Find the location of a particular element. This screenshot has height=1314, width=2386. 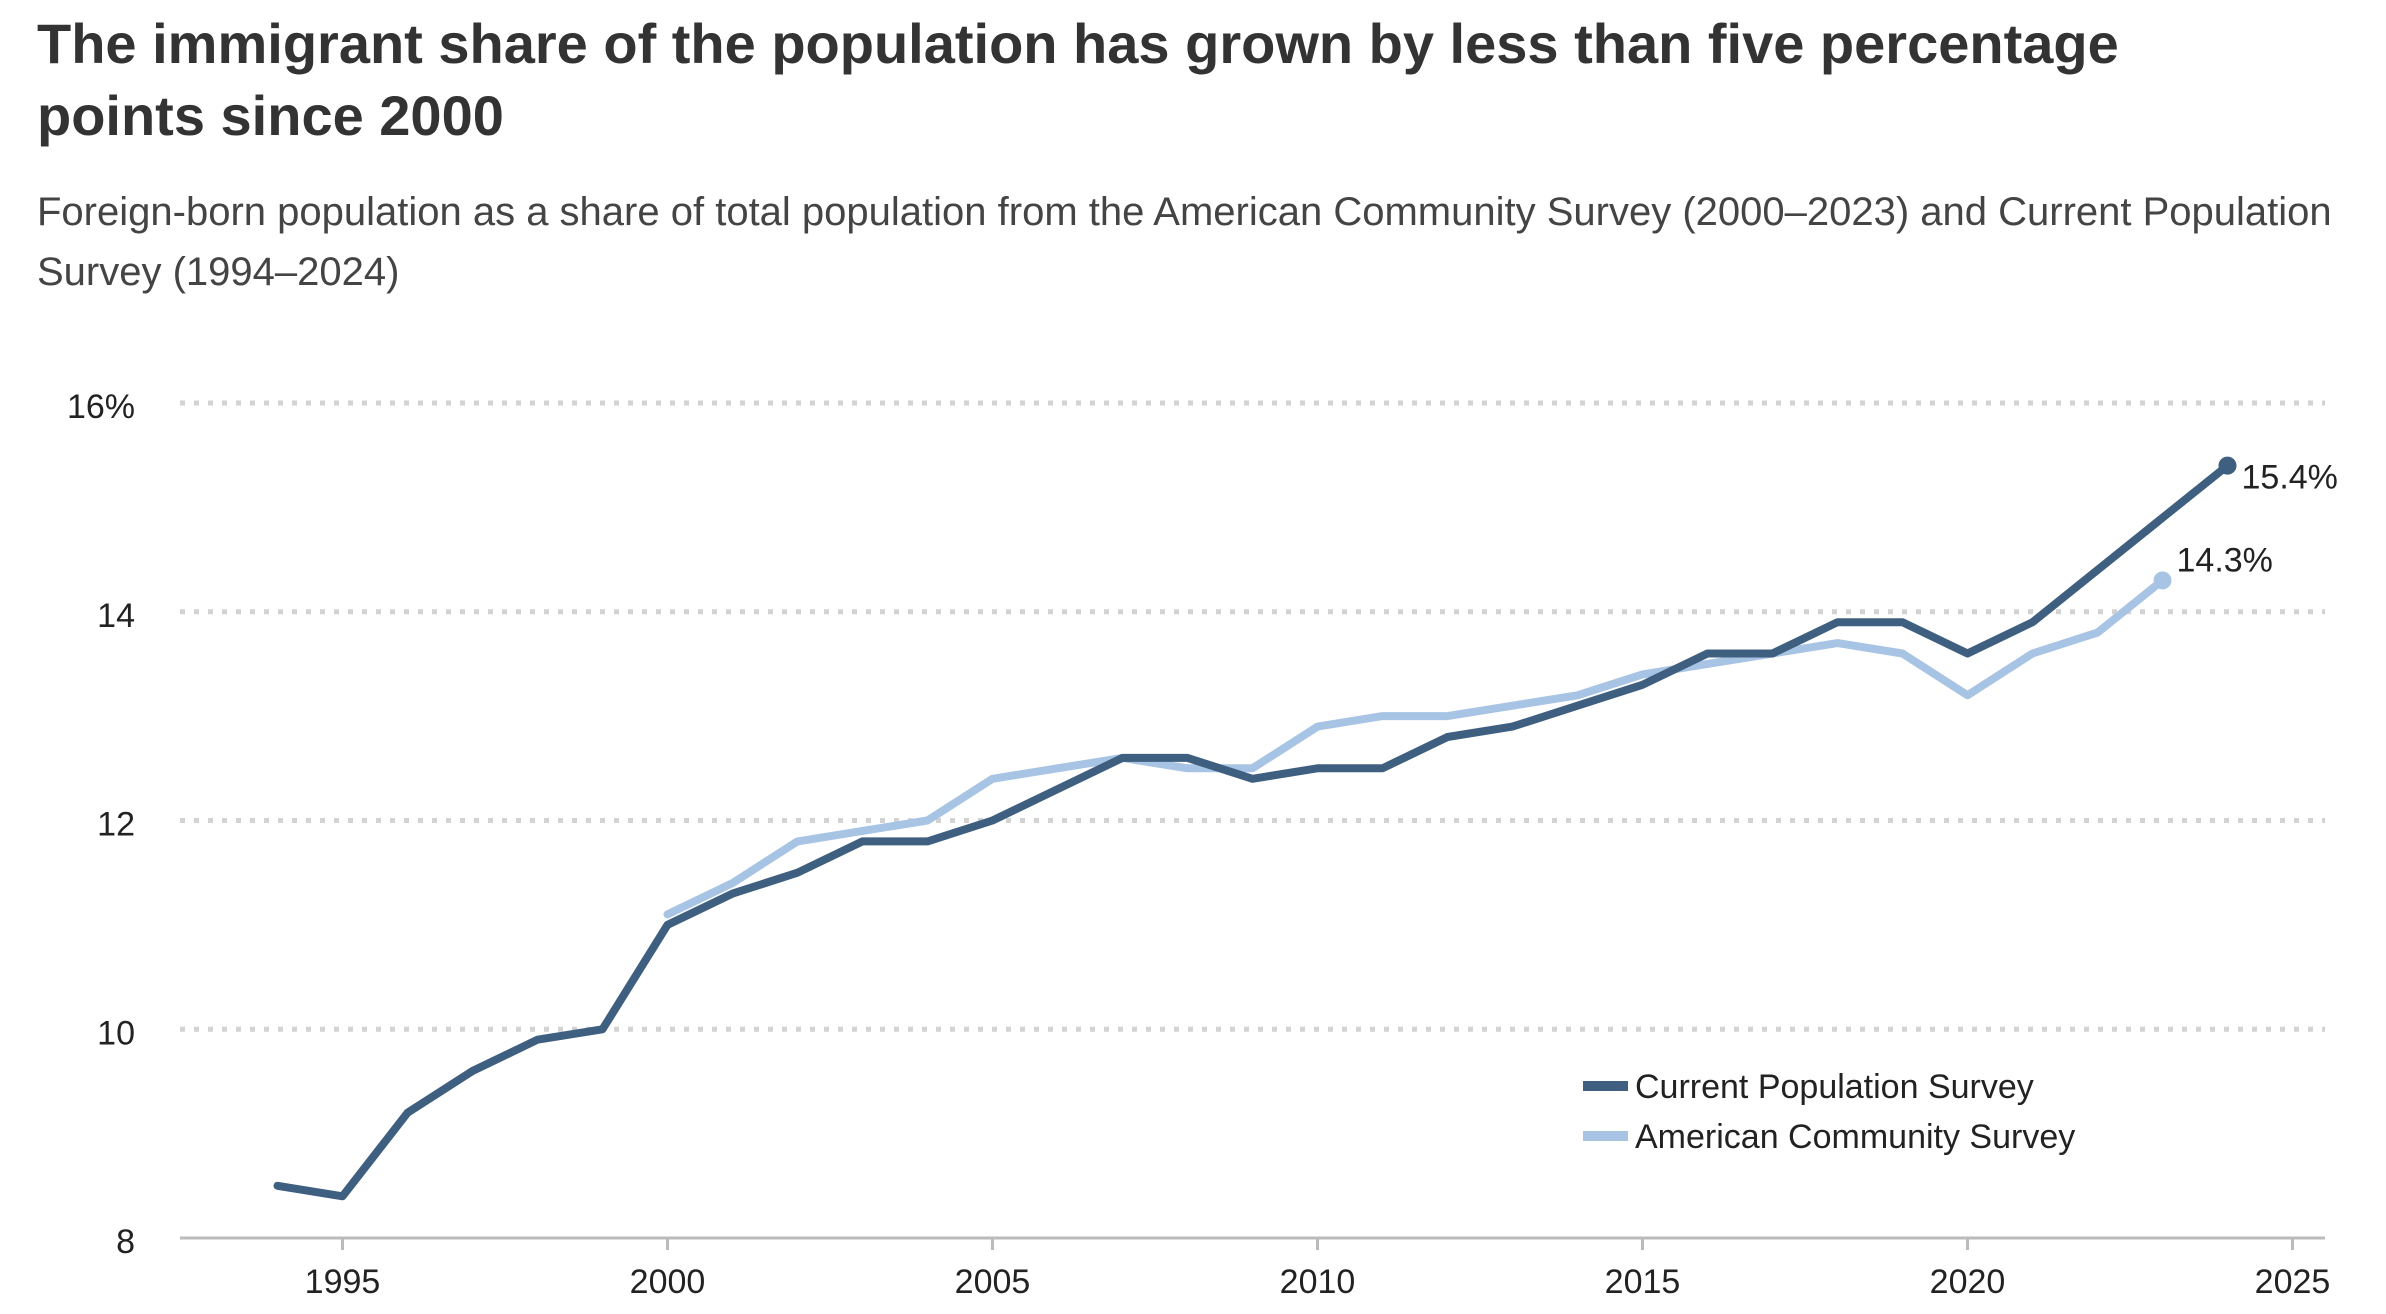

x-tick-label: 1995 is located at coordinates (343, 1282).